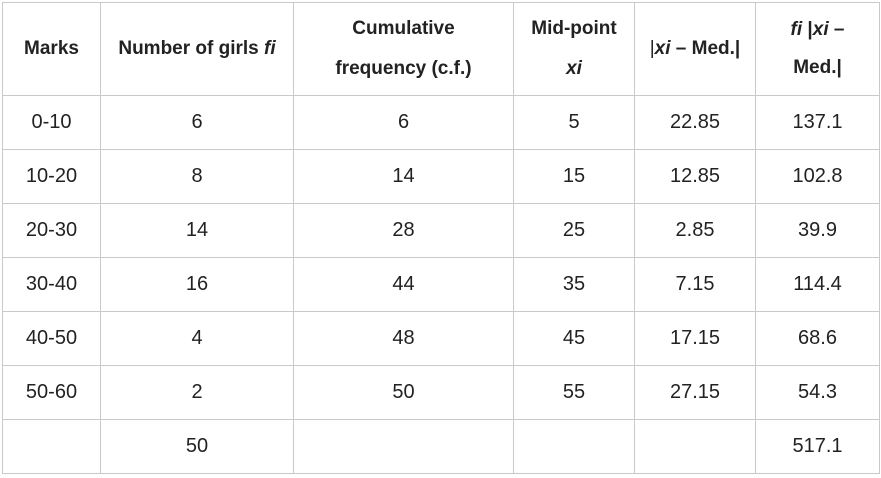 Image resolution: width=881 pixels, height=478 pixels. I want to click on table-row: 10-20 8 14 15 12.85 102.8, so click(441, 176).